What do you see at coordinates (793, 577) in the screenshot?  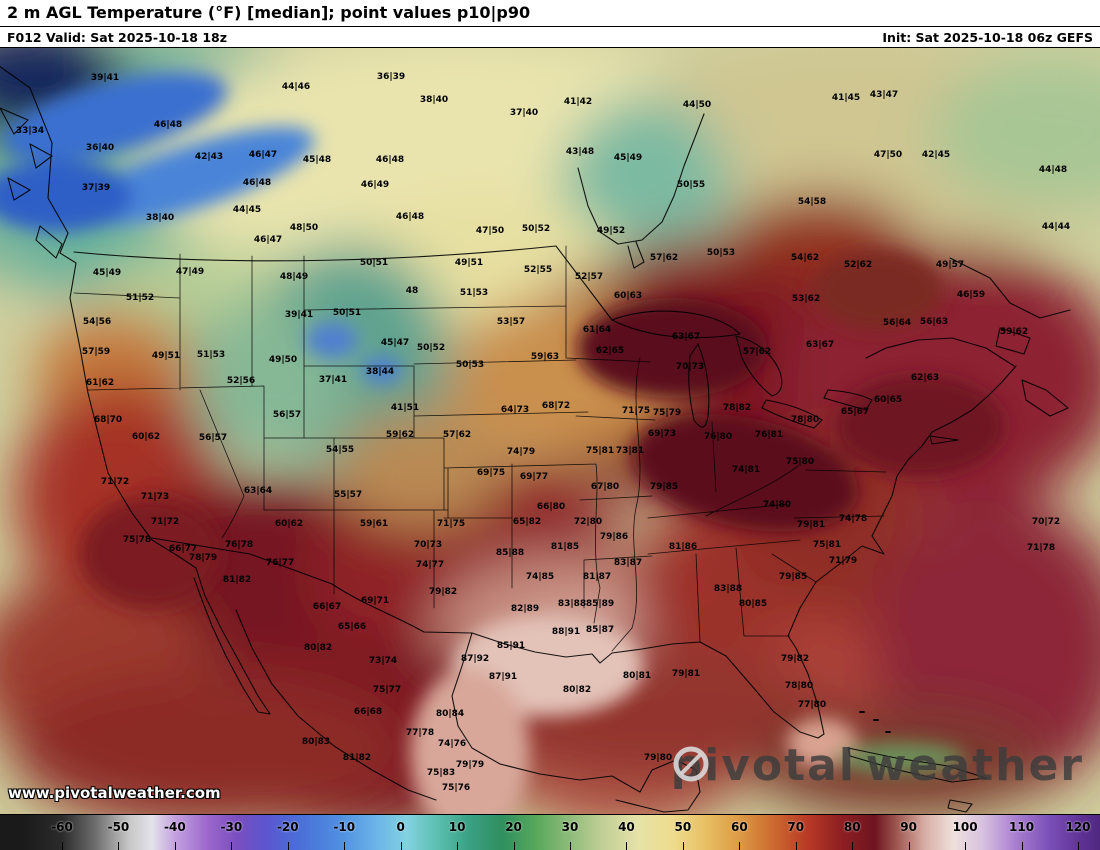 I see `point-value: 79|85` at bounding box center [793, 577].